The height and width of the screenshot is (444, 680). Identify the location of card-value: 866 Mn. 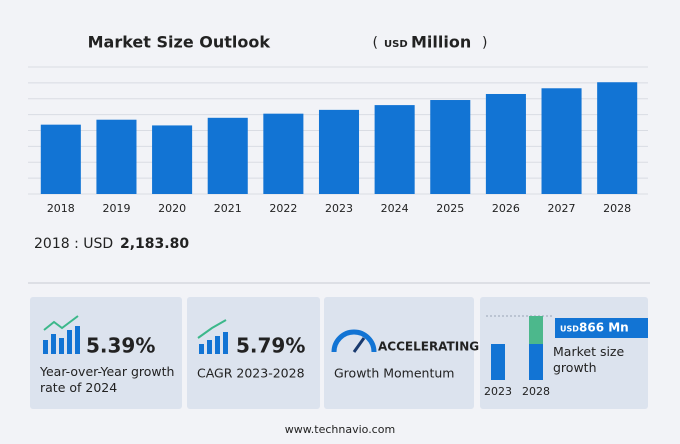
(604, 328).